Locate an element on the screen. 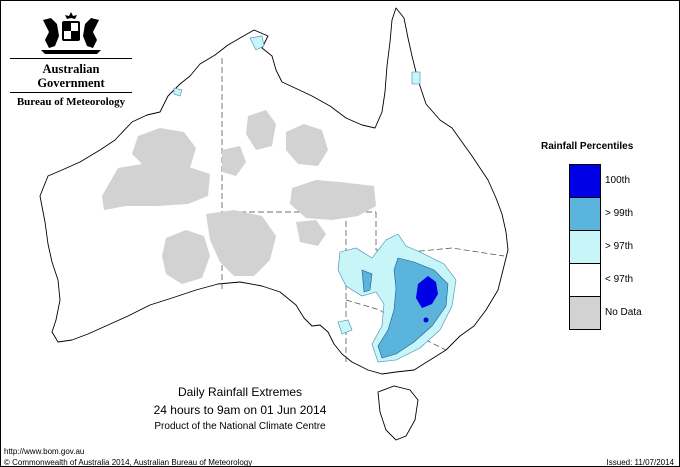 This screenshot has height=467, width=680. legend-item-below-97th: < 97th is located at coordinates (601, 279).